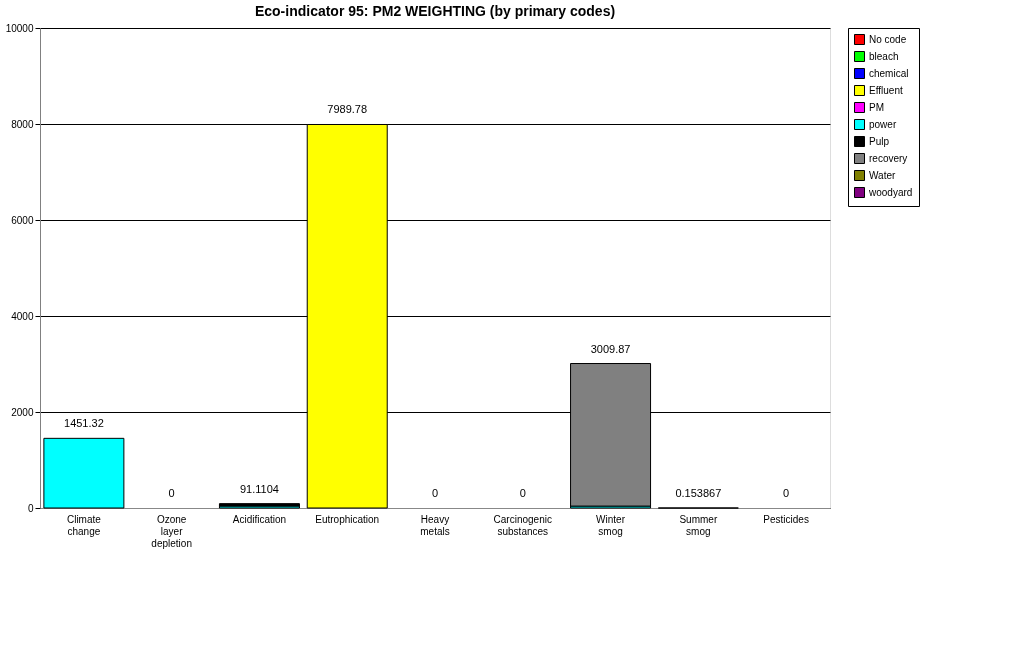  I want to click on total-label: 1451.32, so click(84, 423).